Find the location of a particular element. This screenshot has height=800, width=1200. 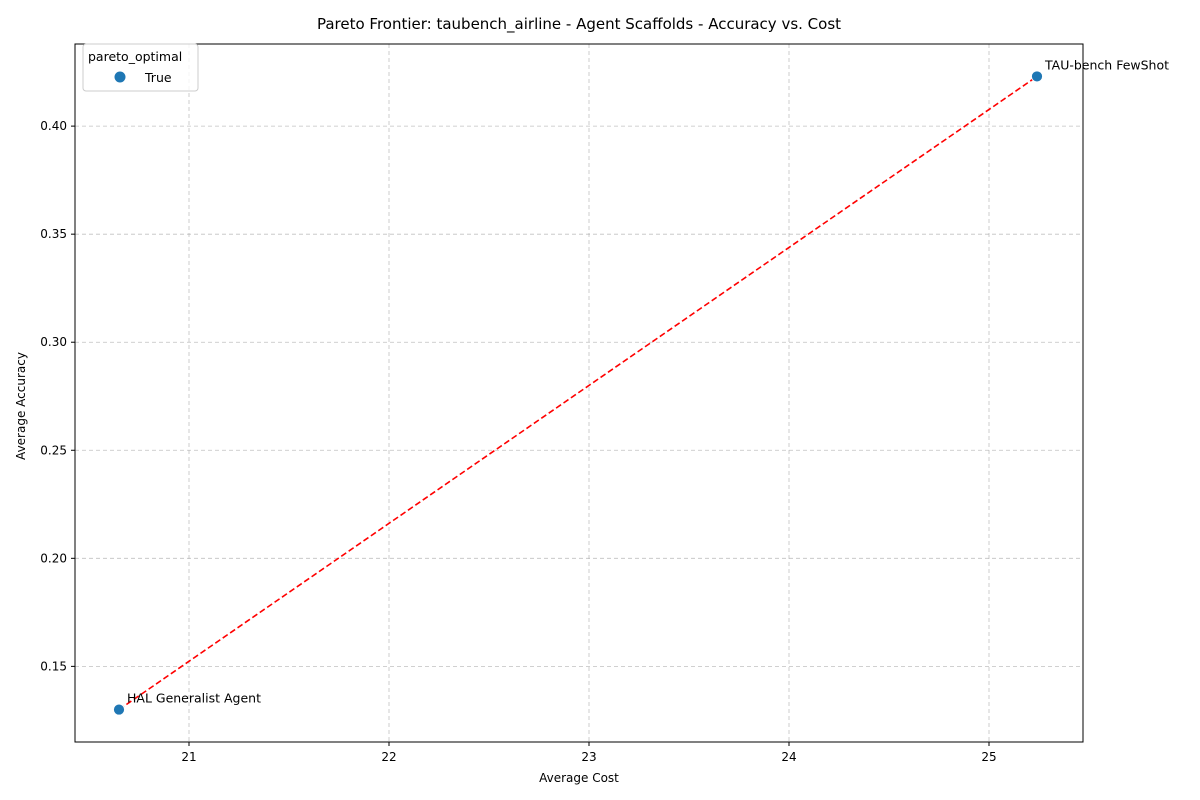

x-tick-label: 25 is located at coordinates (988, 757).